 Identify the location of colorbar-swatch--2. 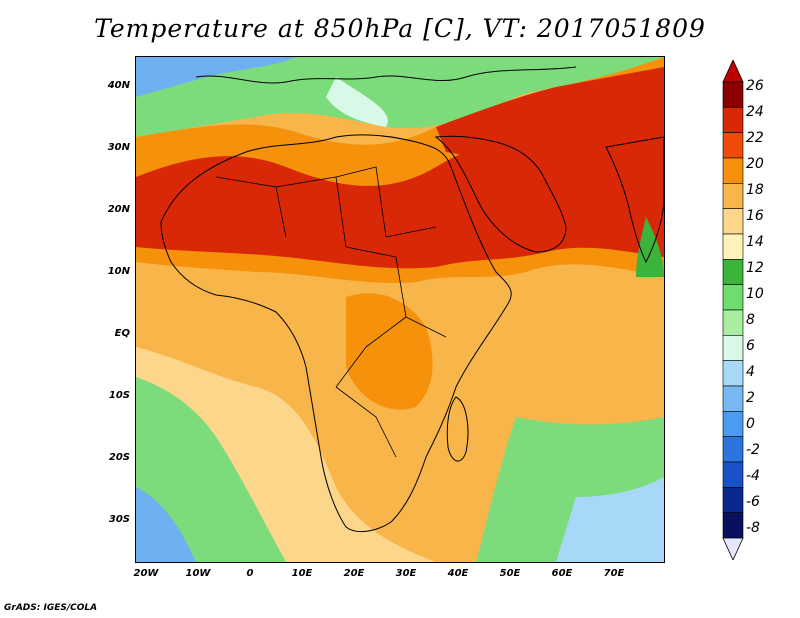
(733, 449).